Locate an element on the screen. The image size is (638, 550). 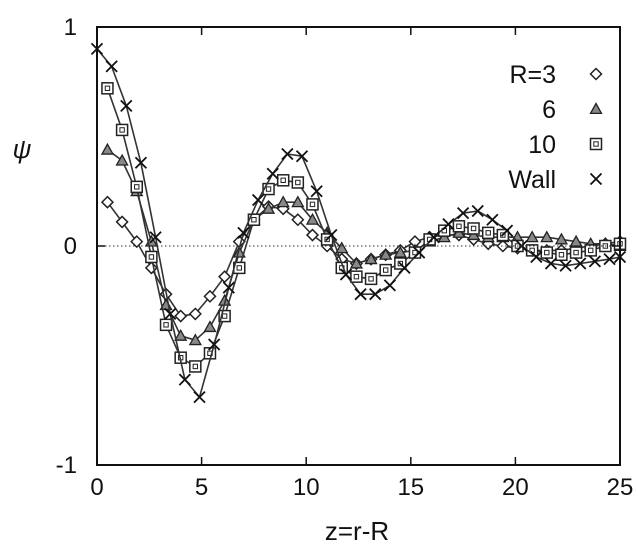
legend-label: R=3 is located at coordinates (532, 75).